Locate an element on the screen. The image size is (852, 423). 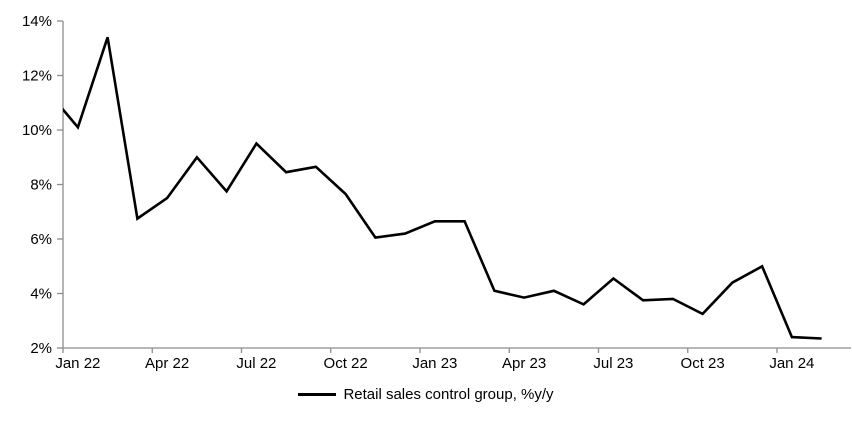
y-axis-label: 8% is located at coordinates (41, 185).